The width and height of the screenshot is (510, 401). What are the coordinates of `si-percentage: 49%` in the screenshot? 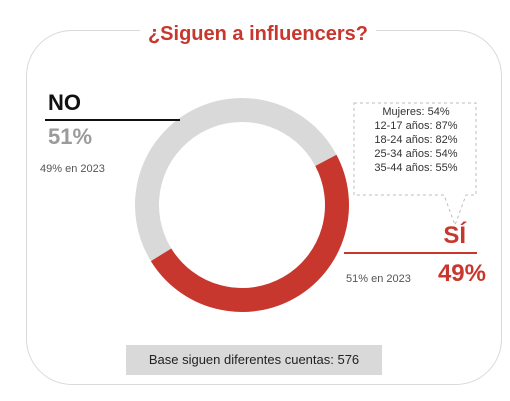 It's located at (461, 273).